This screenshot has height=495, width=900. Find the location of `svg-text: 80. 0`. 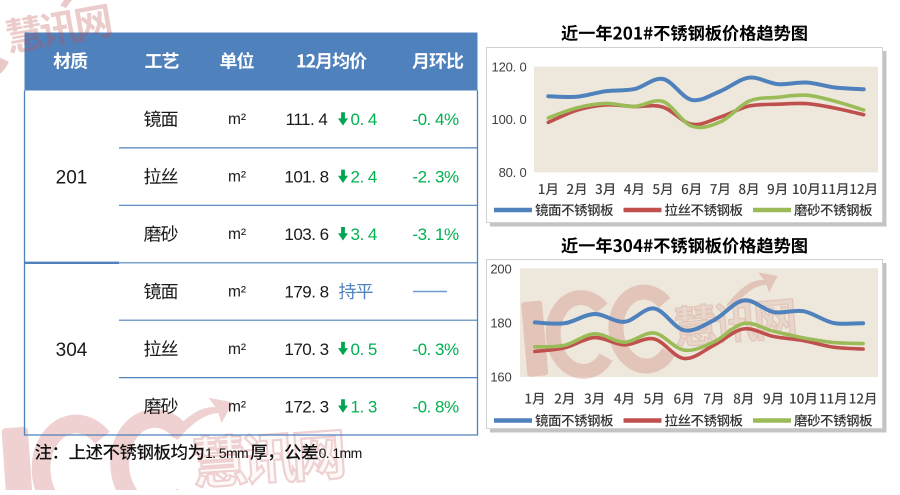

svg-text: 80. 0 is located at coordinates (513, 172).